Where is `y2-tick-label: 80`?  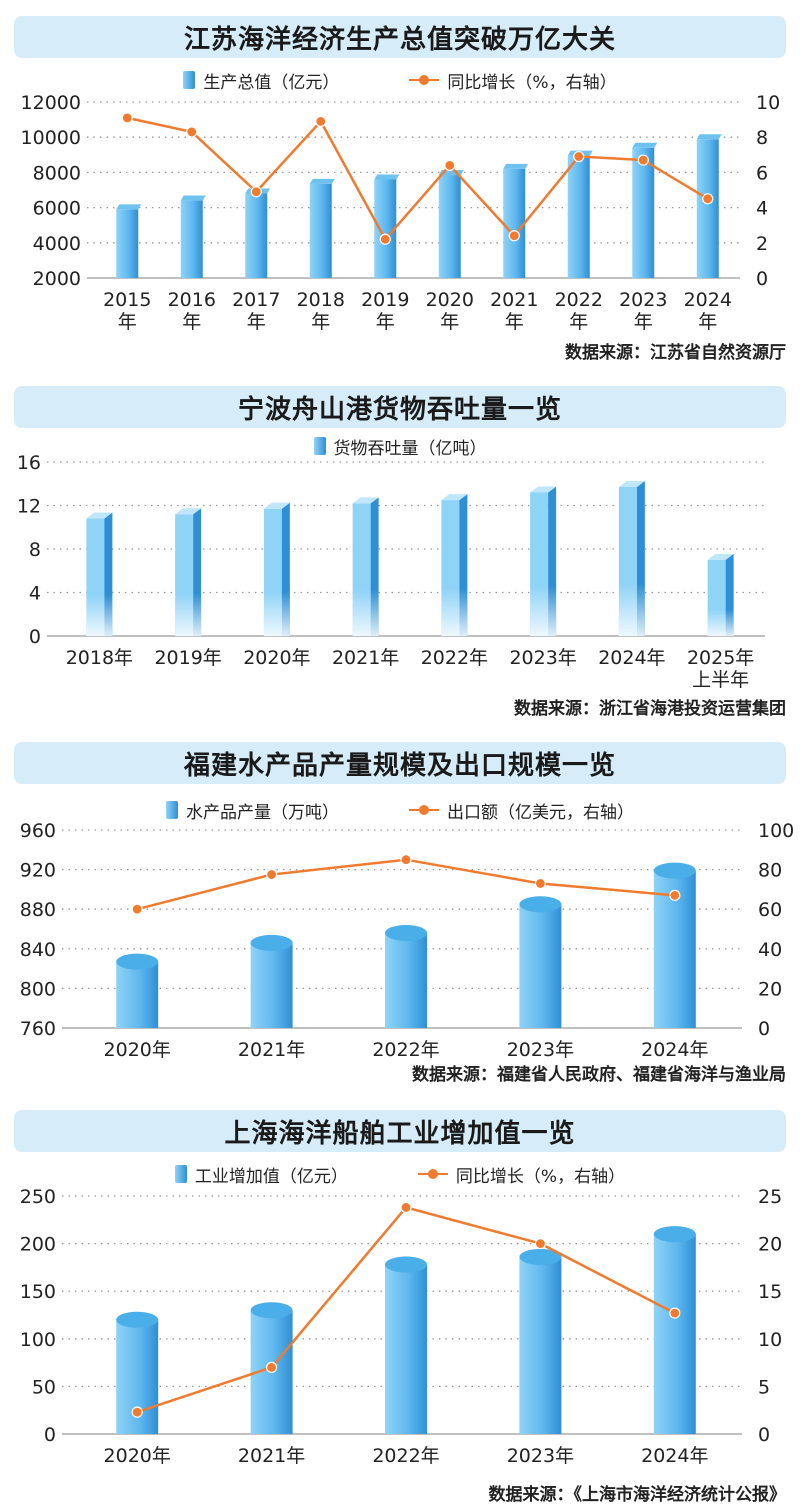
y2-tick-label: 80 is located at coordinates (770, 871).